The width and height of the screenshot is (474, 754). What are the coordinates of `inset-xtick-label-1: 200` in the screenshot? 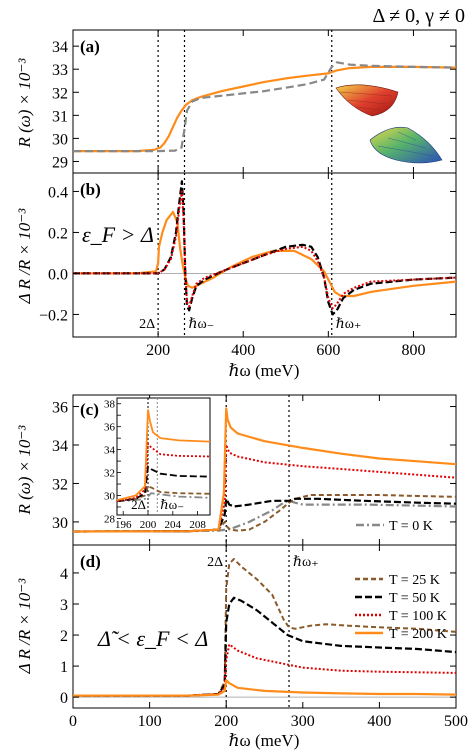 It's located at (148, 525).